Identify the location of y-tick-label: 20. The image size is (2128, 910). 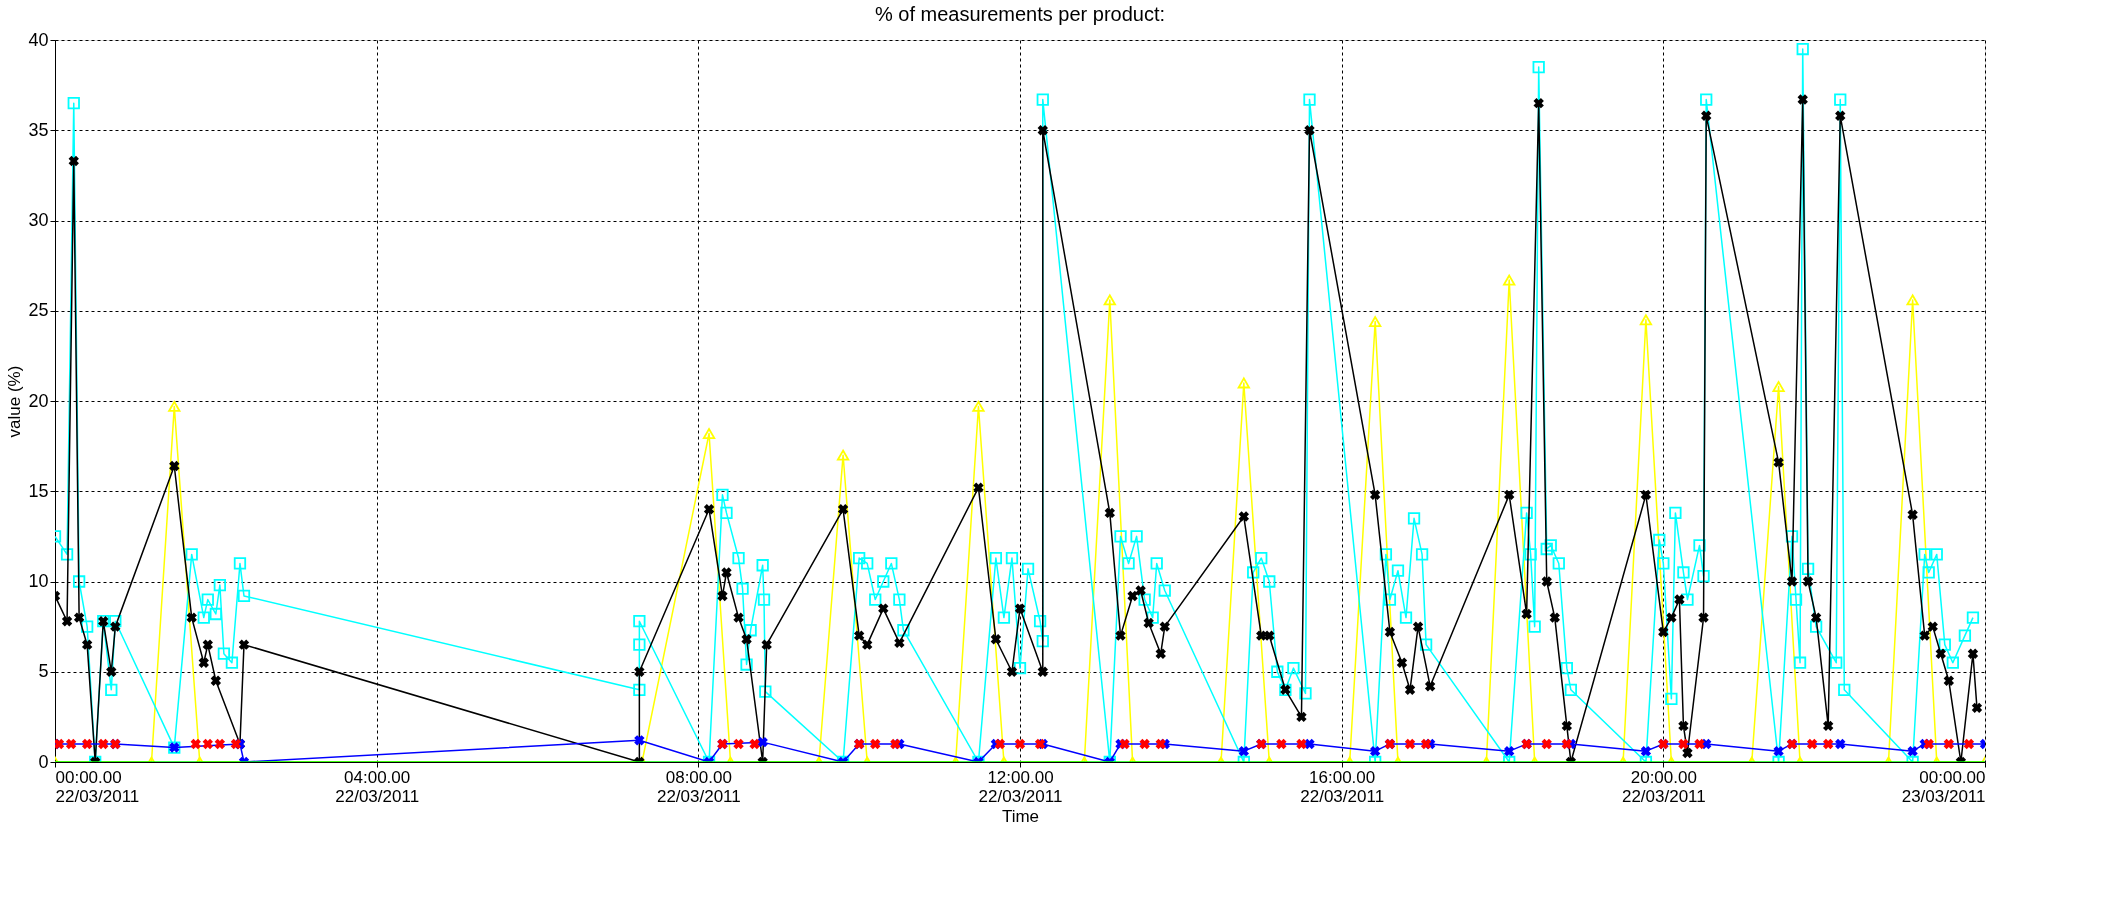
(38, 400).